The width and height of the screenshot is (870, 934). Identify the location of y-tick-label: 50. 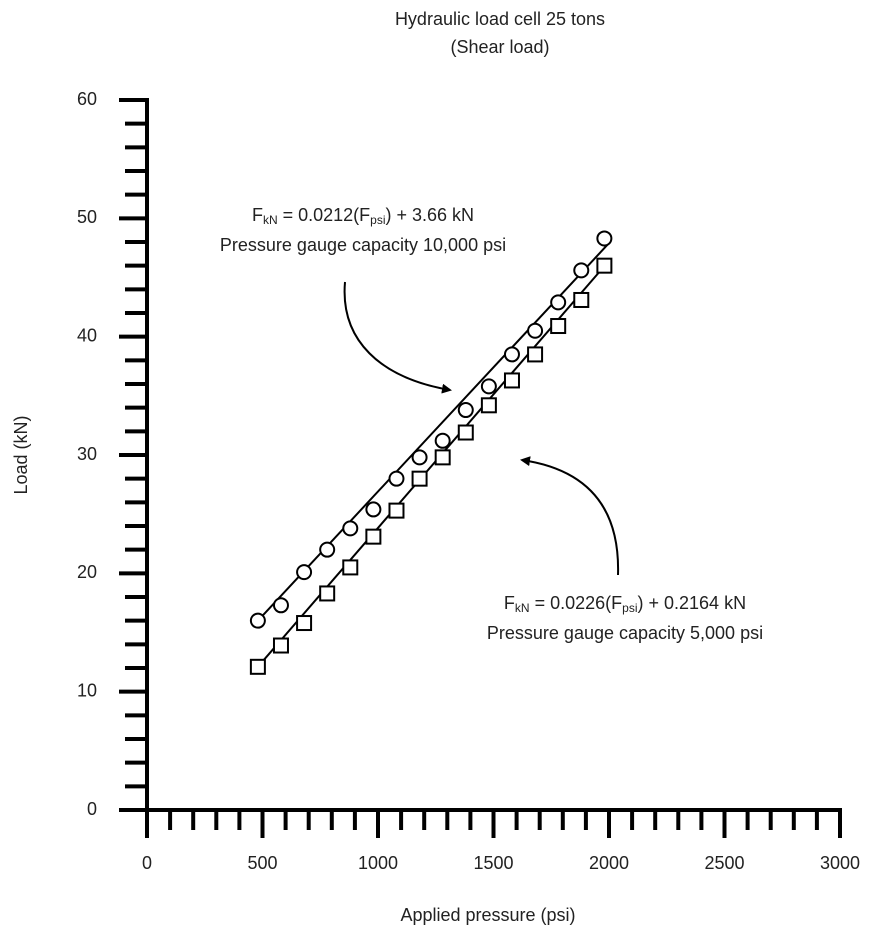
(87, 217).